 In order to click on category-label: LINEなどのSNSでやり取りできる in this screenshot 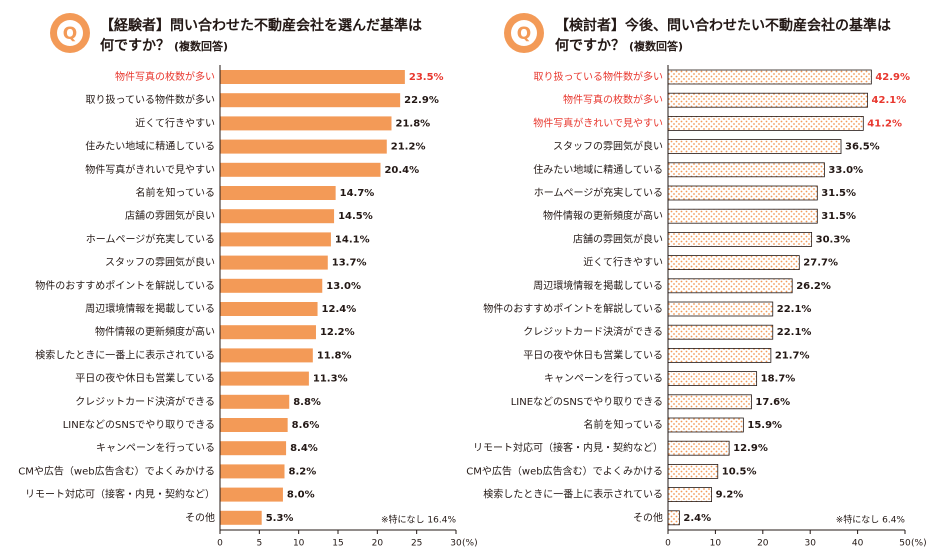, I will do `click(587, 402)`.